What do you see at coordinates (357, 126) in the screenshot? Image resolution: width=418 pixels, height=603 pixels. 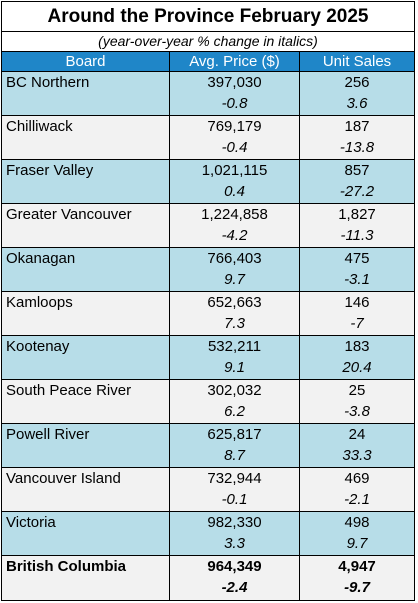 I see `unit-sales-value: 187` at bounding box center [357, 126].